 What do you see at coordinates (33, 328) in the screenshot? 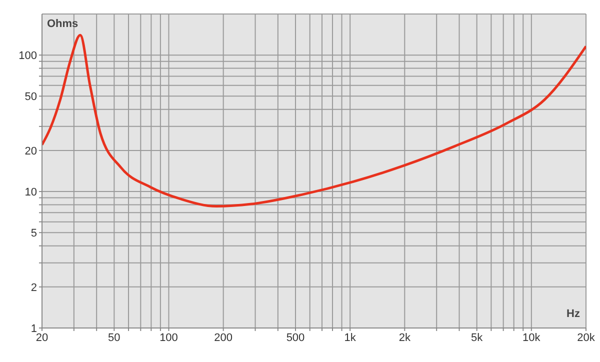
I see `y-tick-label: 1` at bounding box center [33, 328].